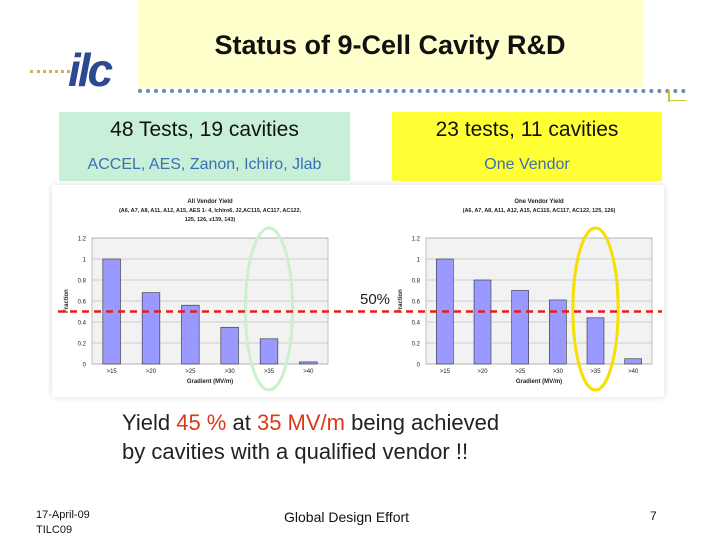 The width and height of the screenshot is (720, 540). I want to click on all-vendor-ytick-label: 0.4, so click(82, 324).